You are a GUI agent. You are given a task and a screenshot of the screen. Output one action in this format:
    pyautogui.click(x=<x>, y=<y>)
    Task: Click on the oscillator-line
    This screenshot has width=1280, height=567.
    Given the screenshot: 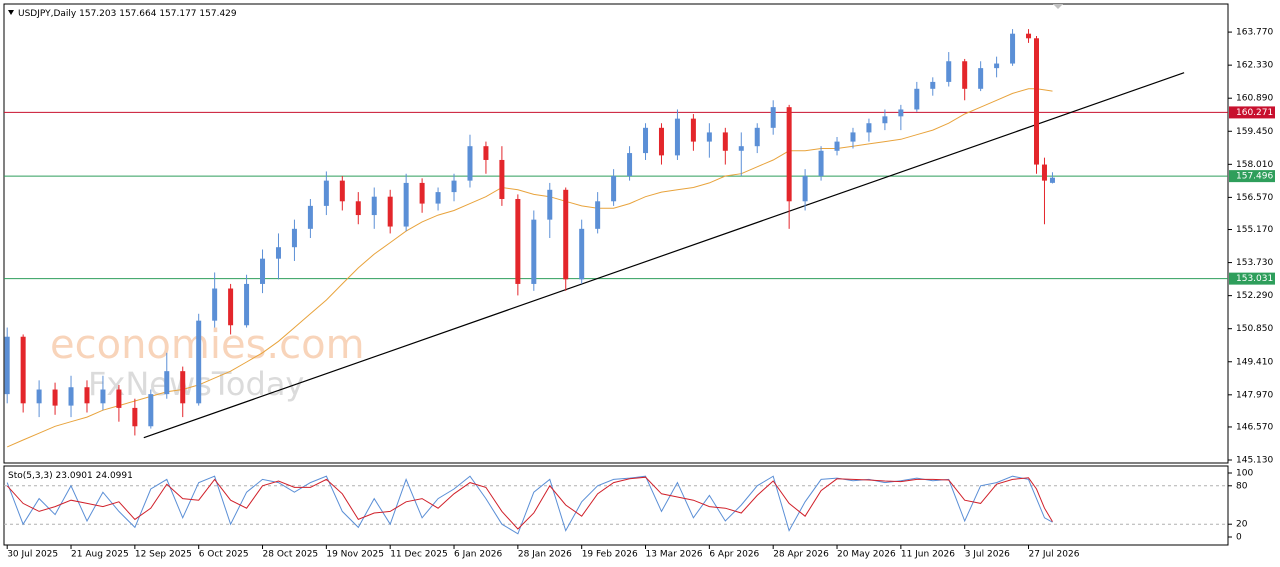 What is the action you would take?
    pyautogui.click(x=529, y=503)
    